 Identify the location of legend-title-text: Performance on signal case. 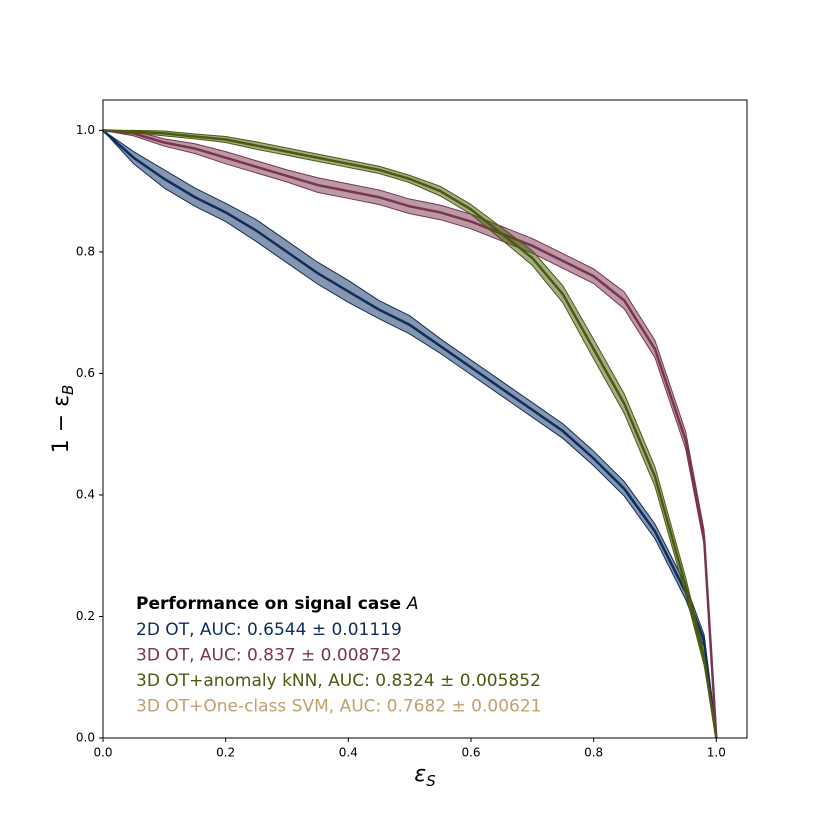
(271, 604).